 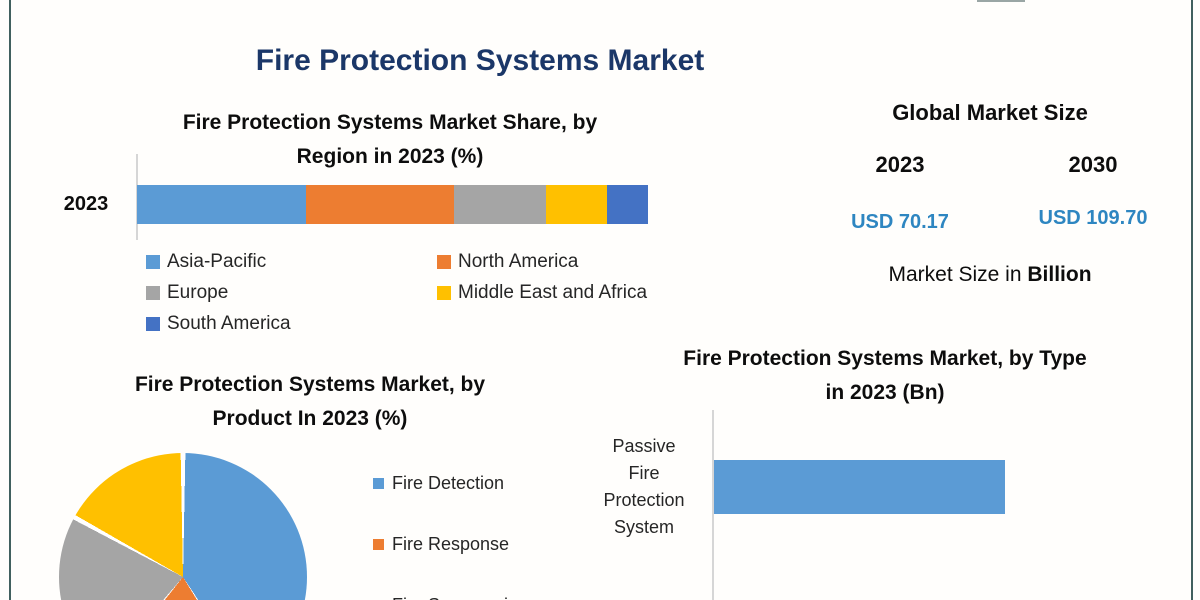 What do you see at coordinates (627, 204) in the screenshot?
I see `bar-segment-south-america` at bounding box center [627, 204].